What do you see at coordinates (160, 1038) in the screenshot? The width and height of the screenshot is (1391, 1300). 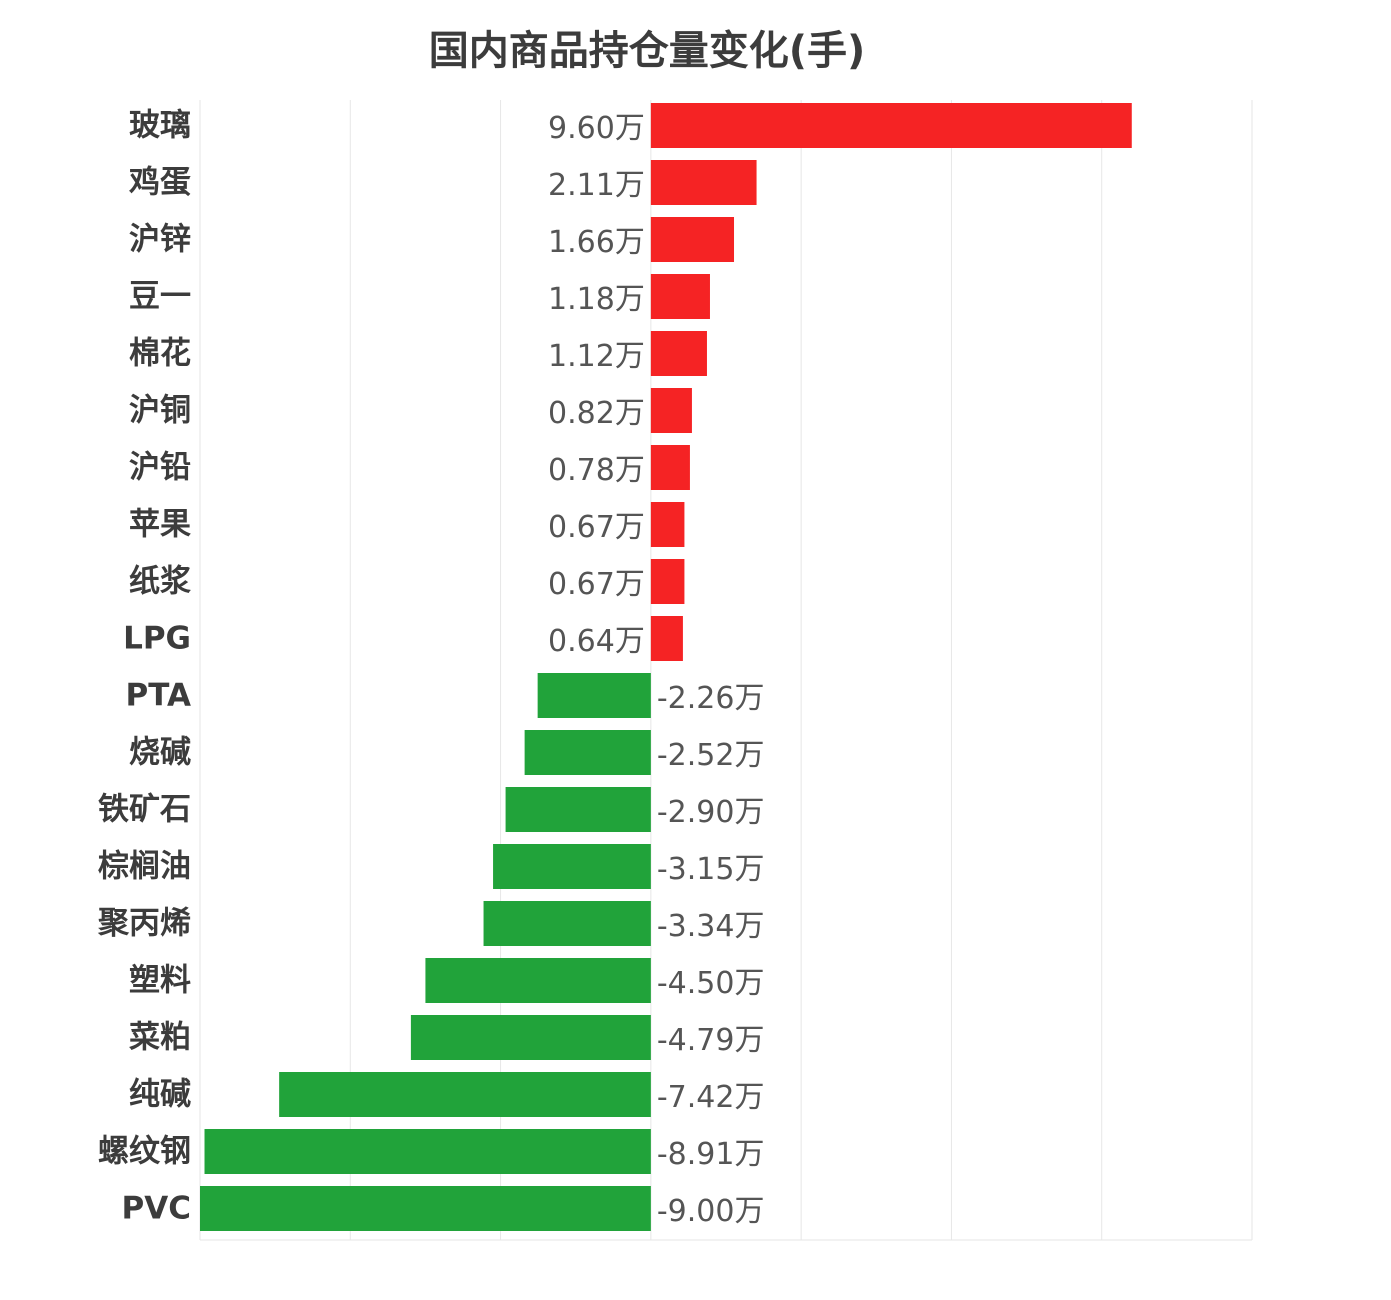 I see `category-label: 菜粕` at bounding box center [160, 1038].